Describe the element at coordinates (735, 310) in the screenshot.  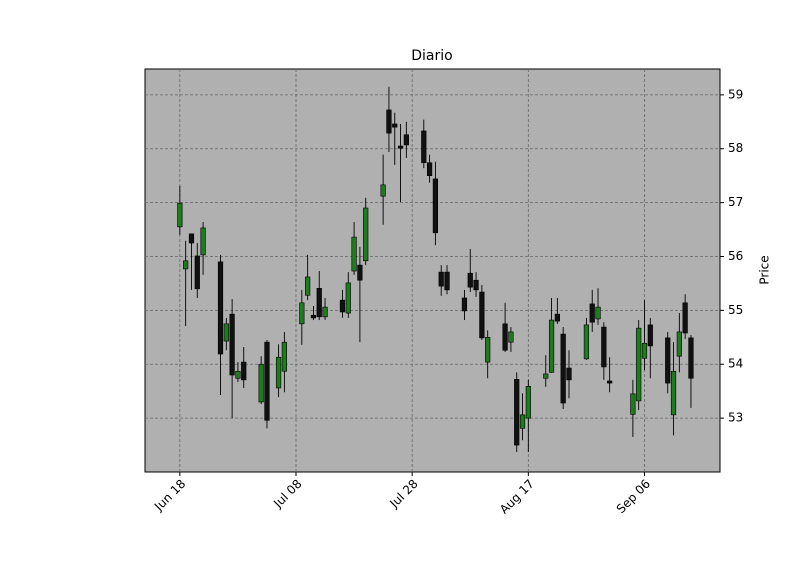
I see `y-tick-label: 55` at that location.